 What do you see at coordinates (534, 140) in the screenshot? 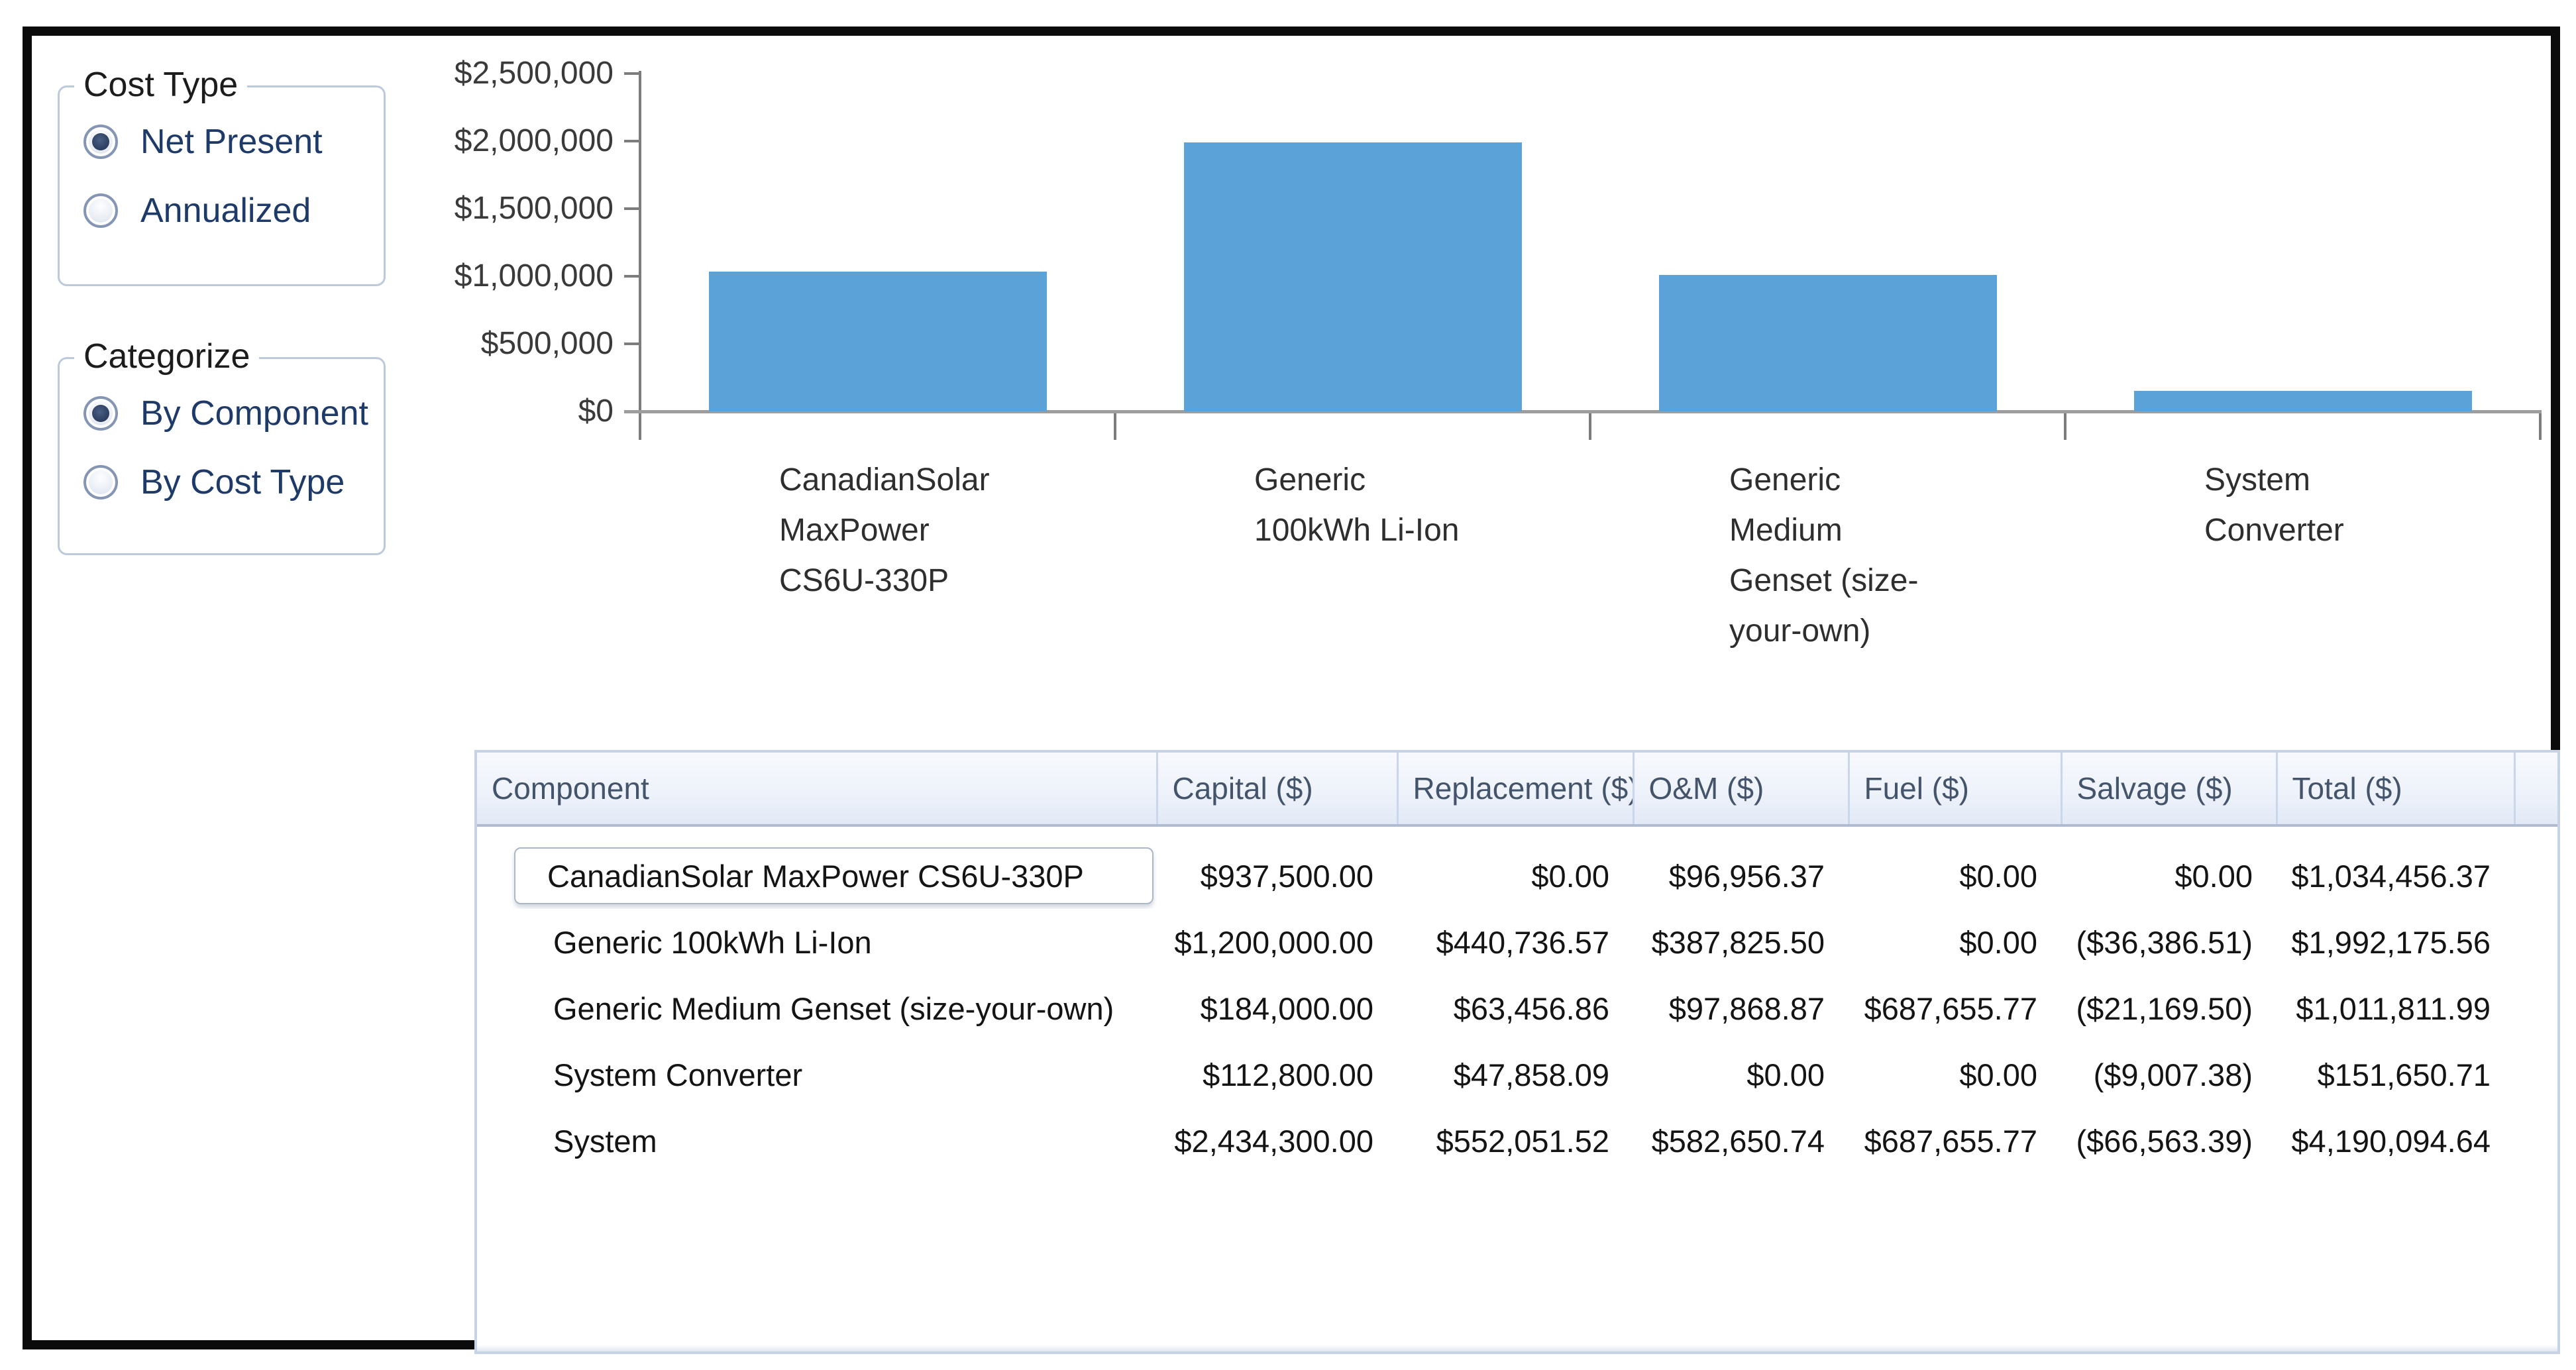
I see `y-axis-label: $2,000,000` at bounding box center [534, 140].